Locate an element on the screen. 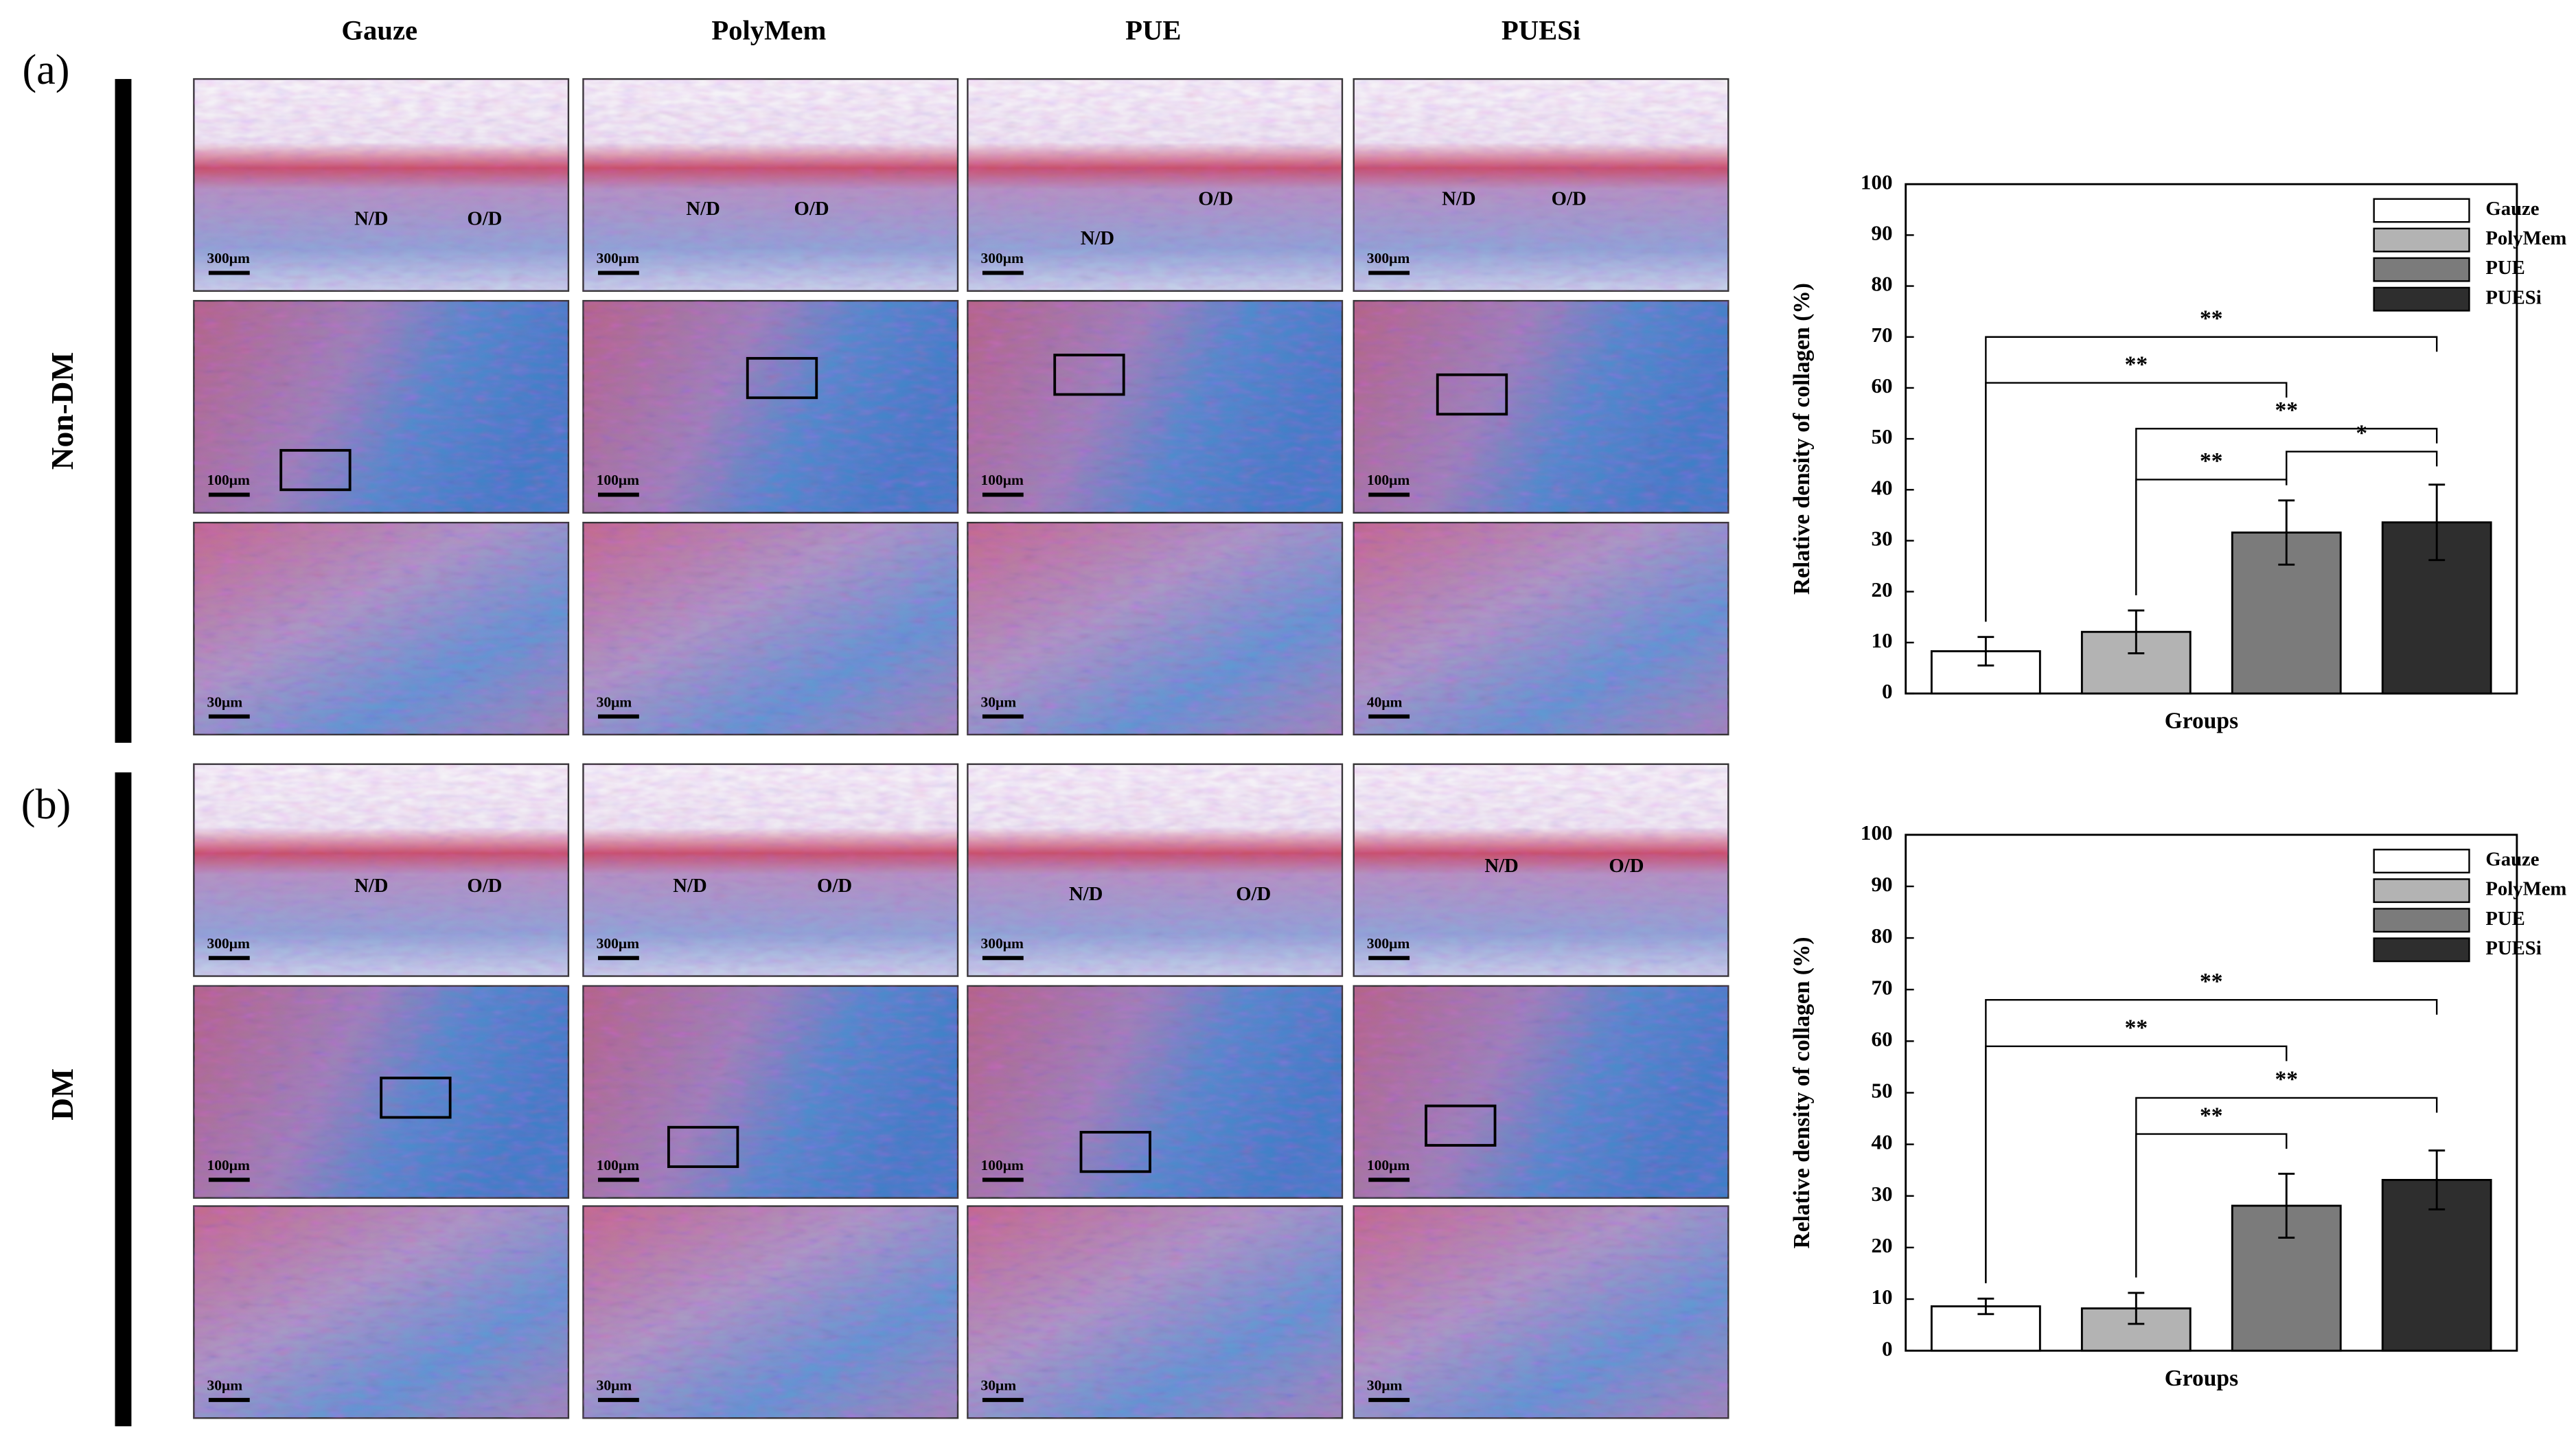  column-header: PolyMem is located at coordinates (768, 29).